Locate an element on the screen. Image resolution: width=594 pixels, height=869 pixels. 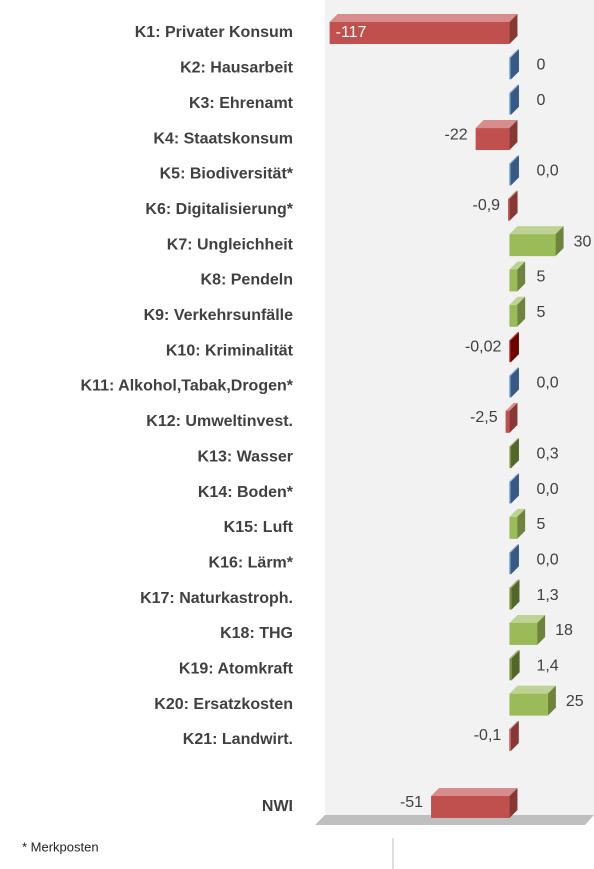
value-label: 18 is located at coordinates (564, 630).